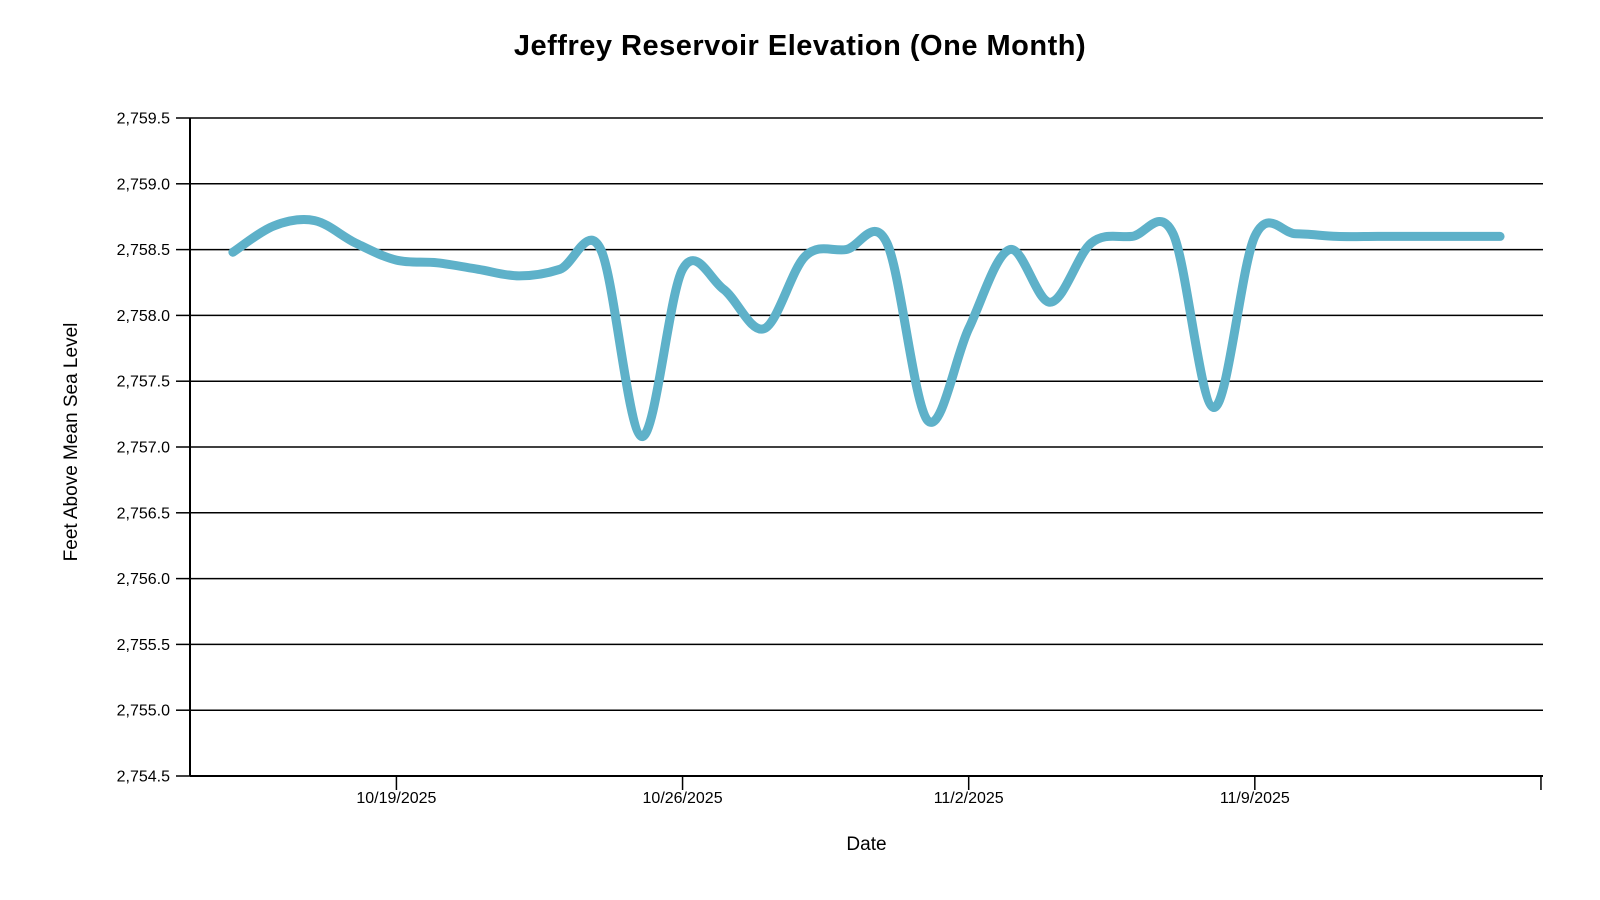  What do you see at coordinates (143, 579) in the screenshot?
I see `y-tick-label: 2,756.0` at bounding box center [143, 579].